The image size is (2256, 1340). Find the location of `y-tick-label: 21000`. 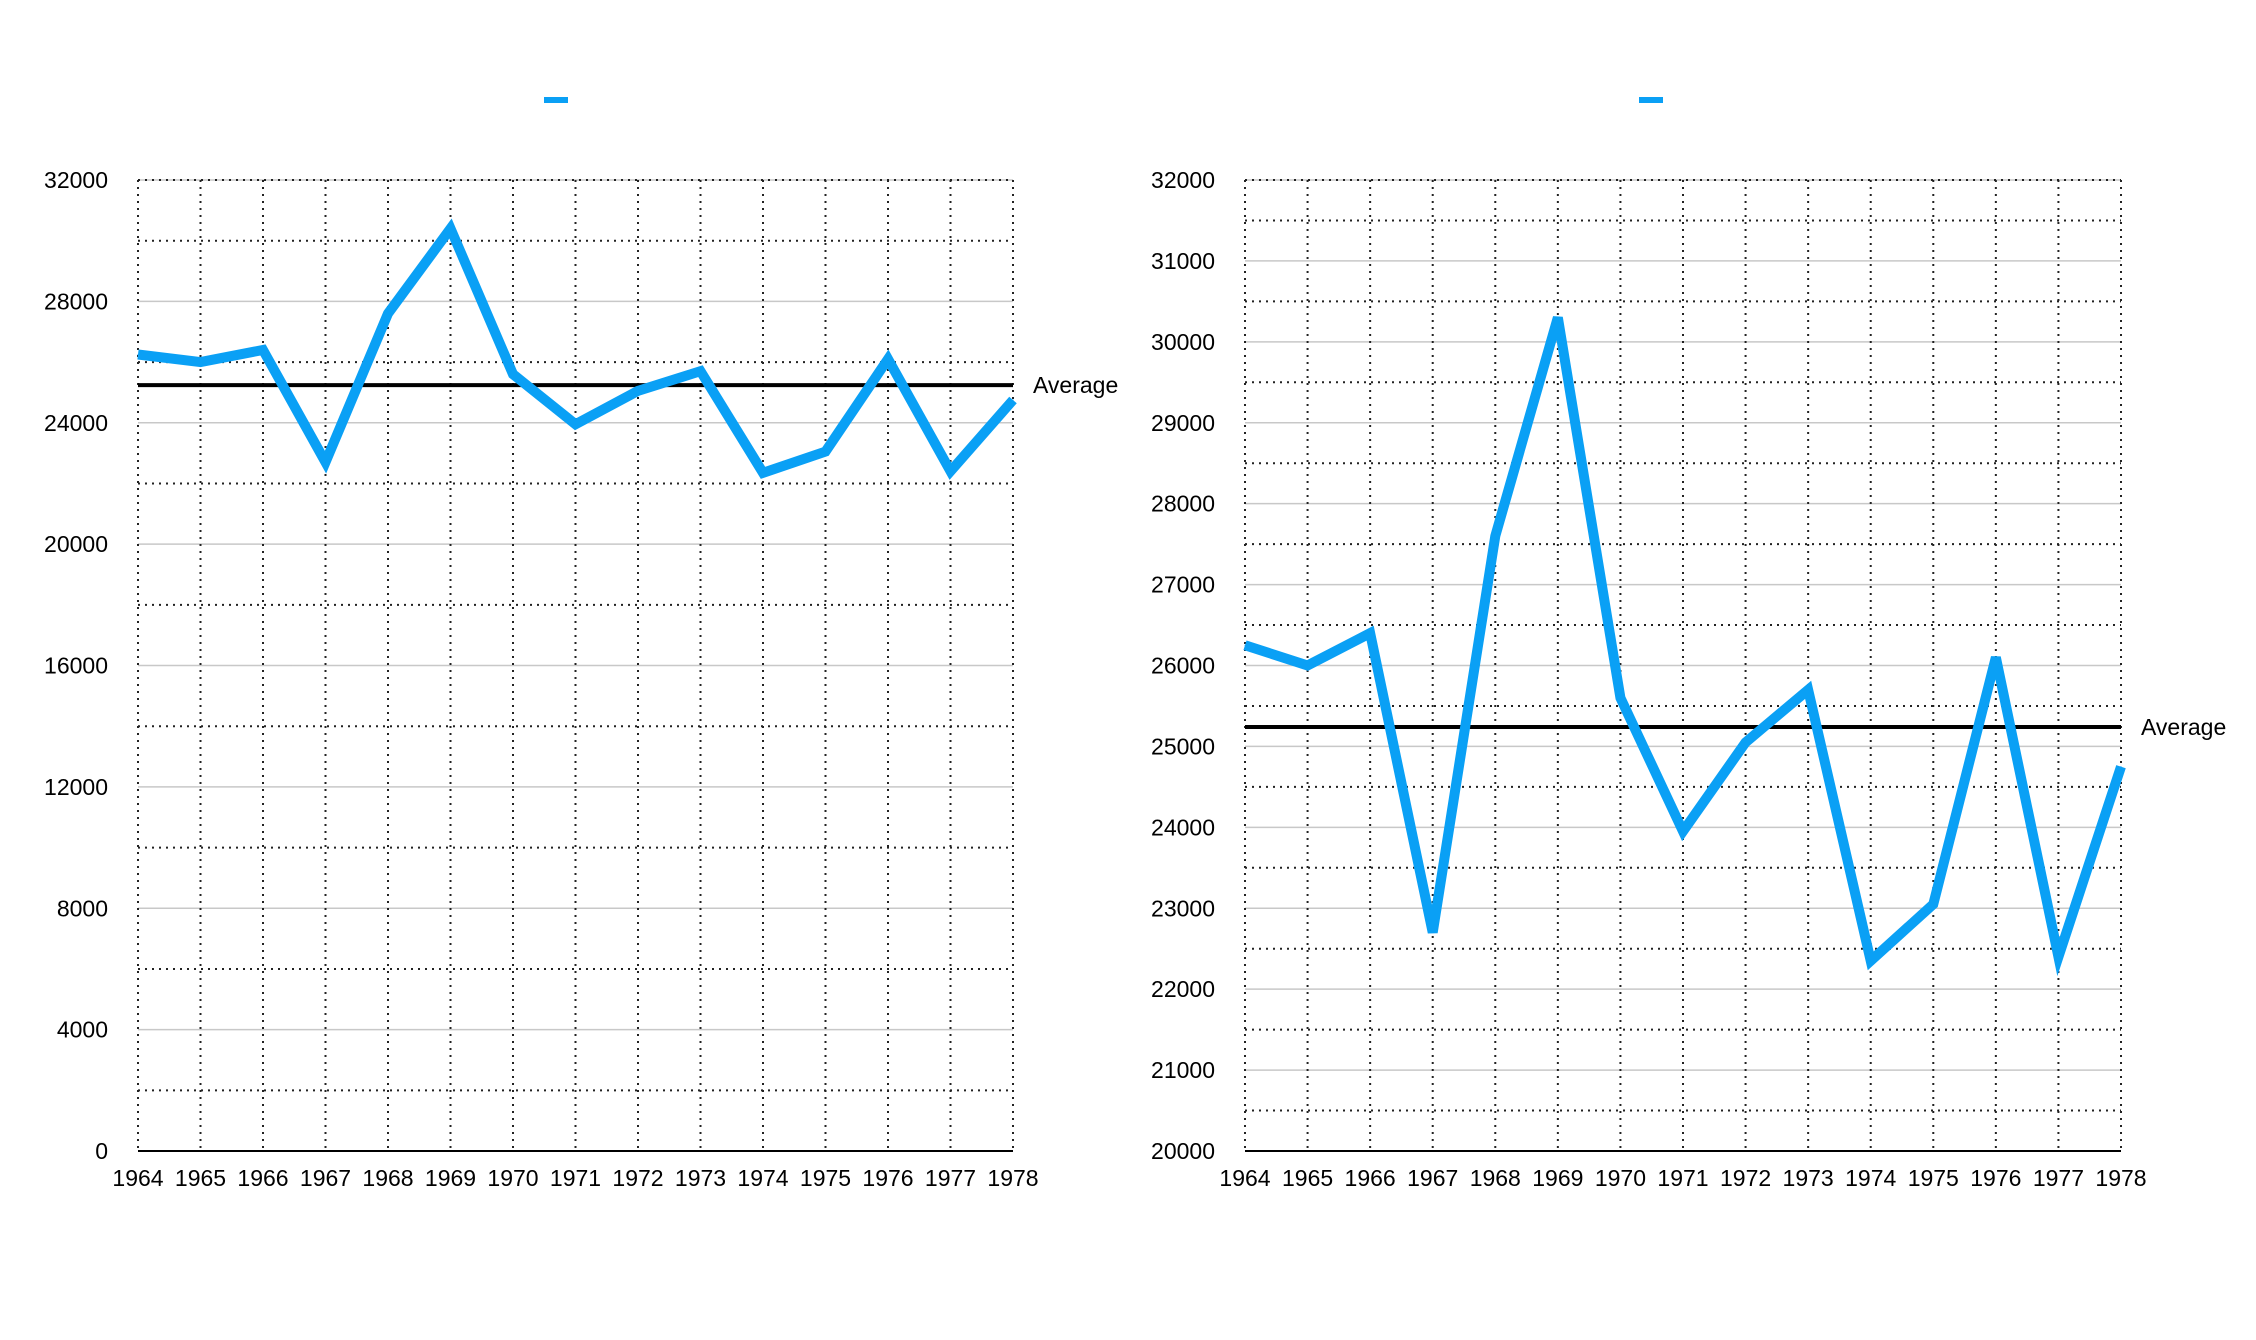

y-tick-label: 21000 is located at coordinates (1183, 1070).